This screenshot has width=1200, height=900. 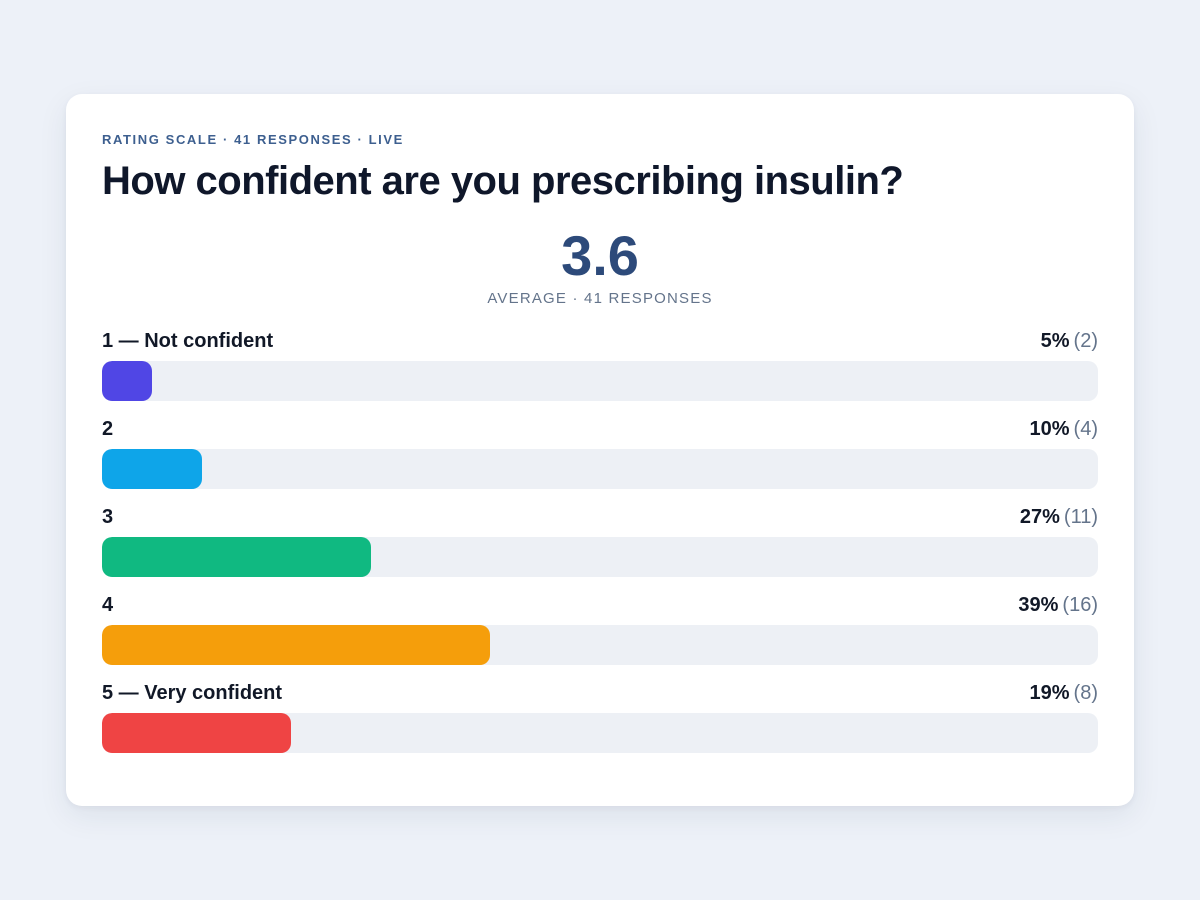 What do you see at coordinates (108, 429) in the screenshot?
I see `rating-label: 2` at bounding box center [108, 429].